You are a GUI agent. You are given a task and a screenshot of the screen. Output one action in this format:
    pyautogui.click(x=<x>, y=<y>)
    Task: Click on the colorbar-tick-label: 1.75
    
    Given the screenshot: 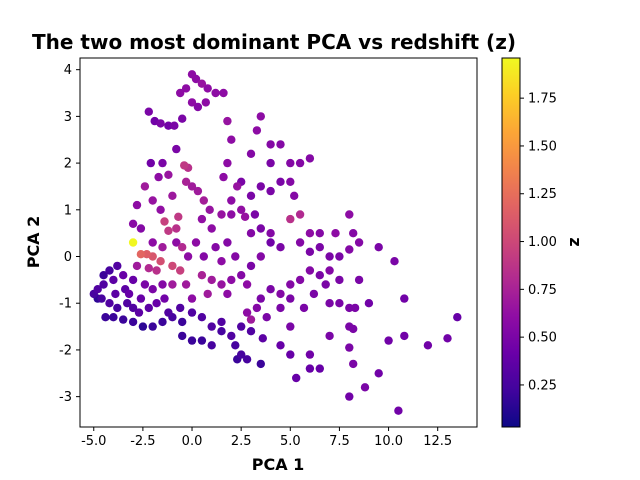 What is the action you would take?
    pyautogui.click(x=542, y=99)
    